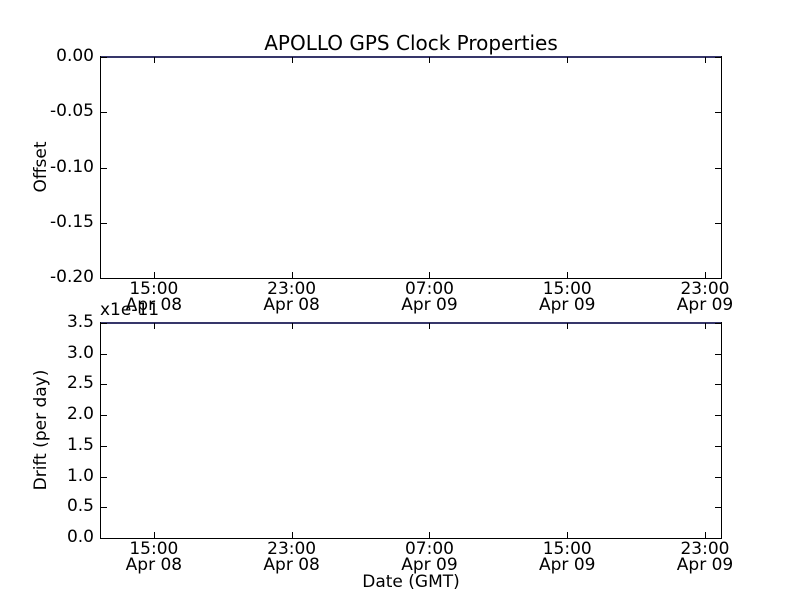 Image resolution: width=800 pixels, height=600 pixels. Describe the element at coordinates (411, 43) in the screenshot. I see `chart-title: APOLLO GPS Clock Properties` at that location.